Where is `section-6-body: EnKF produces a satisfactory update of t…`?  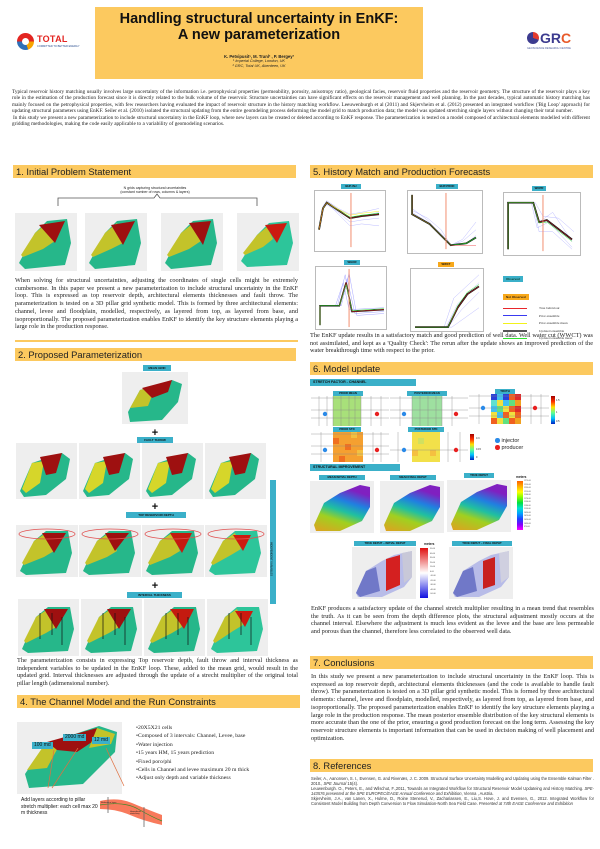
section-6-body: EnKF produces a satisfactory update of t… is located at coordinates (452, 620).